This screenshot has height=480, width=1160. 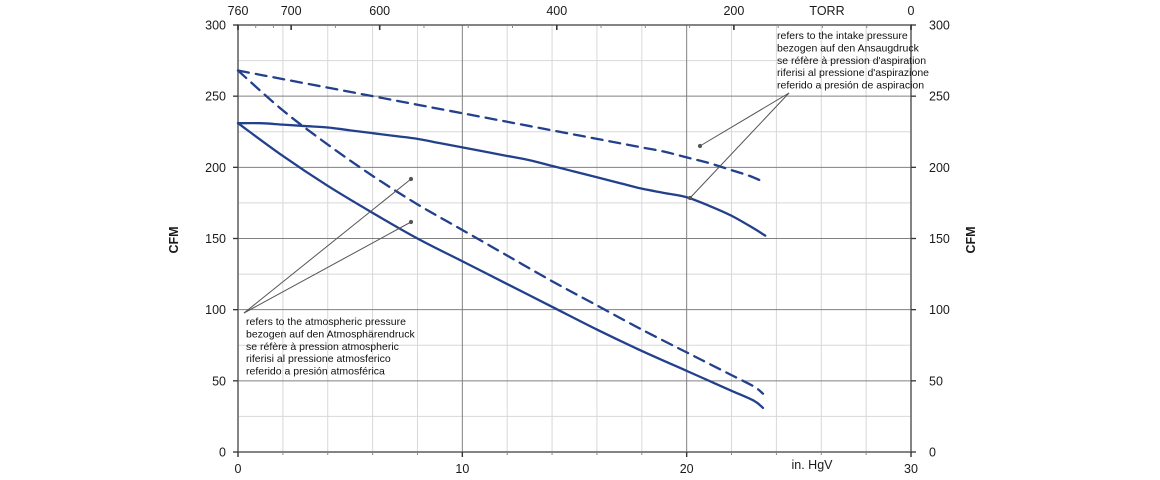 I want to click on curve-intake-pressure-solid, so click(x=501, y=179).